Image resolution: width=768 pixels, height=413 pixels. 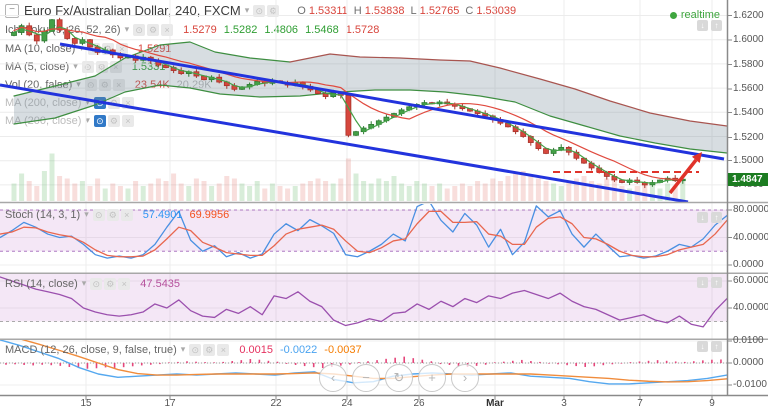 I want to click on pane-title-rsi: RSI (14, close), so click(x=41, y=283).